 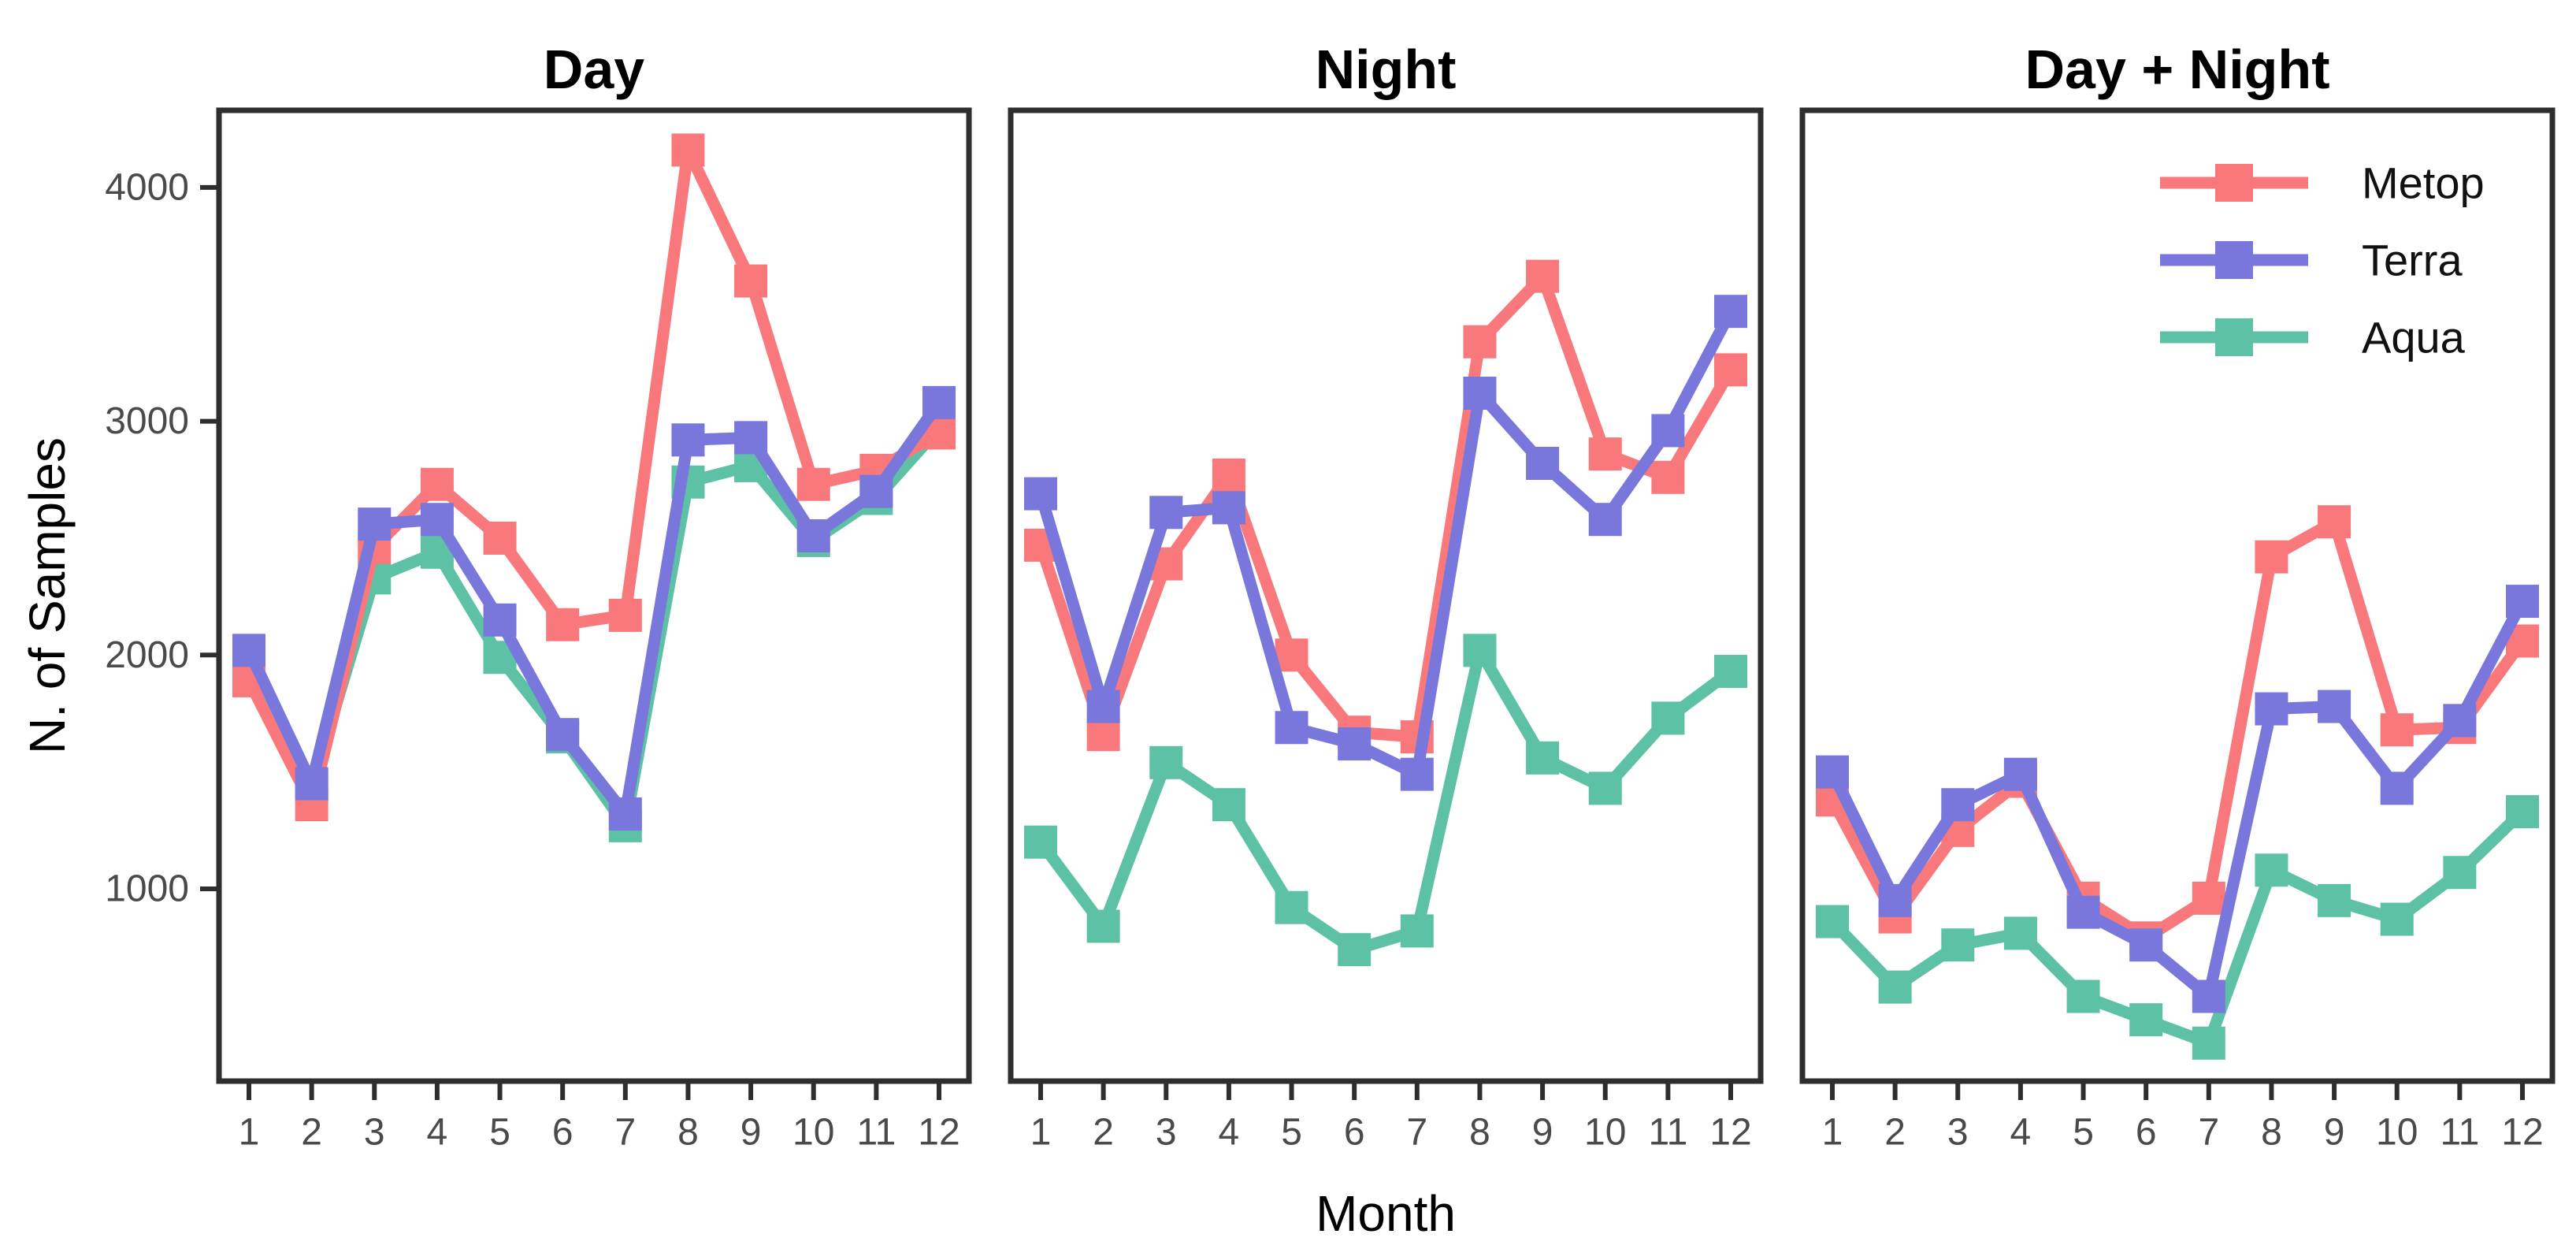 I want to click on legend: Metop Terra Aqua, so click(x=2322, y=260).